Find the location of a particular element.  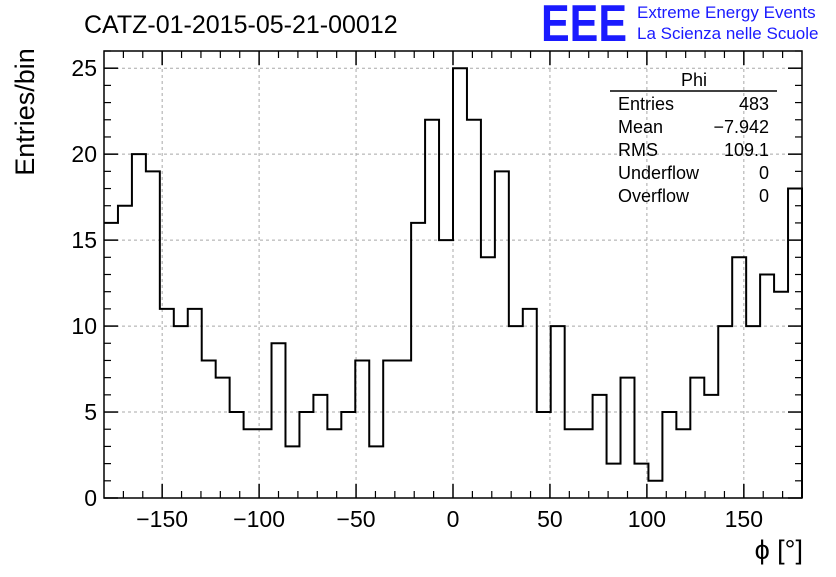

stats-label: Entries is located at coordinates (646, 104).